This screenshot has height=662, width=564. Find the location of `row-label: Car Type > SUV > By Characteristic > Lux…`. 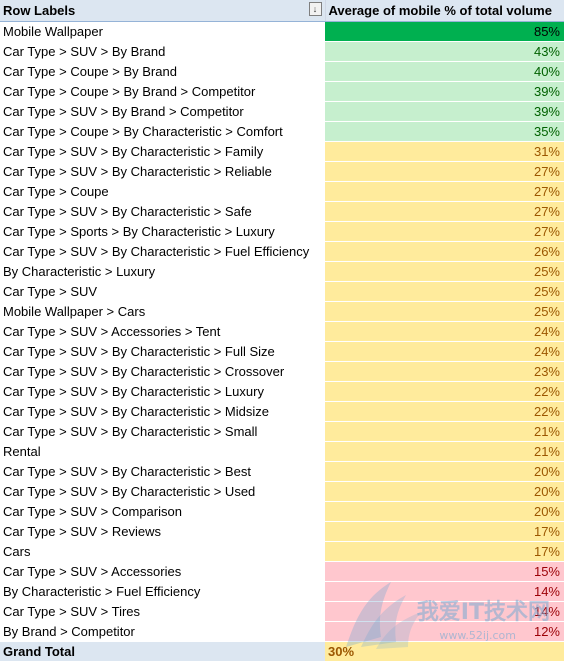

row-label: Car Type > SUV > By Characteristic > Lux… is located at coordinates (162, 391).